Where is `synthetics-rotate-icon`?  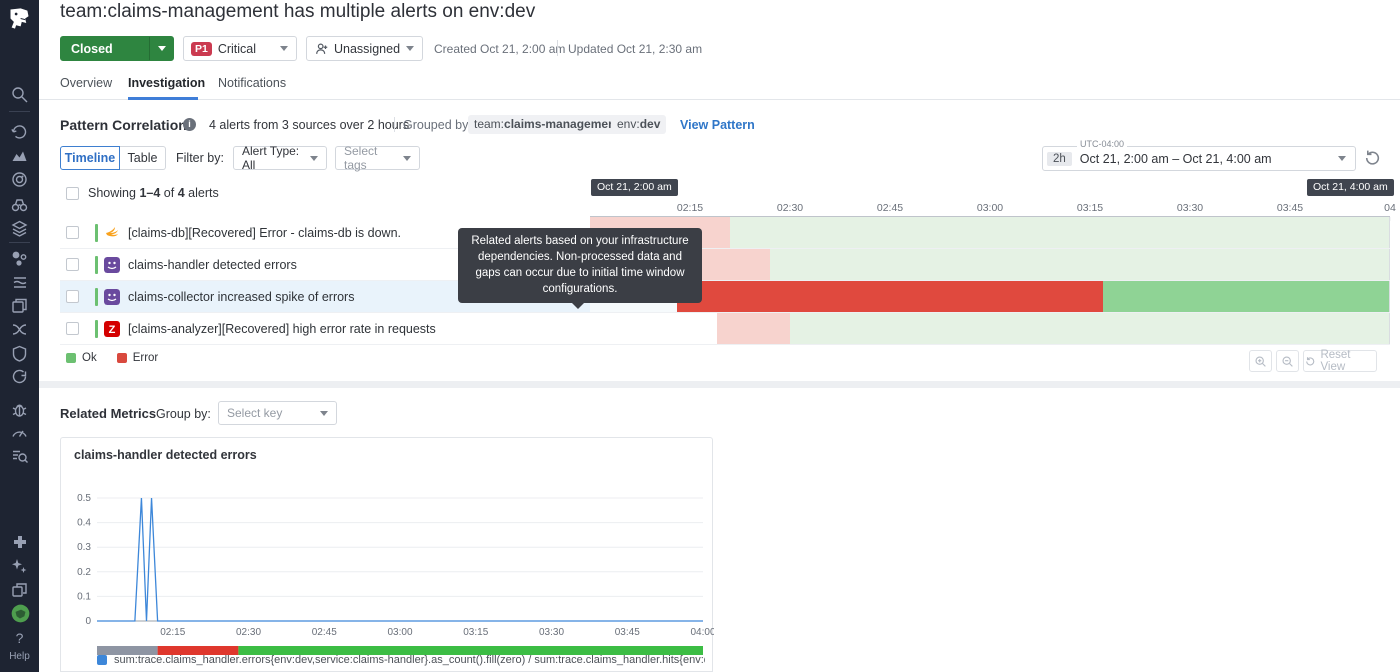 synthetics-rotate-icon is located at coordinates (19, 376).